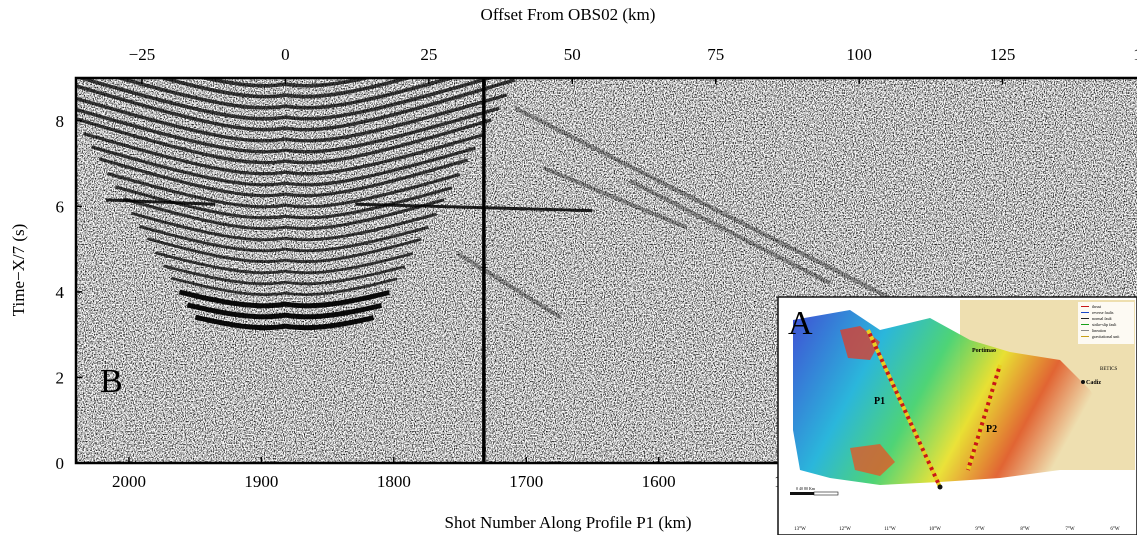 Image resolution: width=1137 pixels, height=535 pixels. Describe the element at coordinates (984, 351) in the screenshot. I see `place-label-portimao: Portimao` at that location.